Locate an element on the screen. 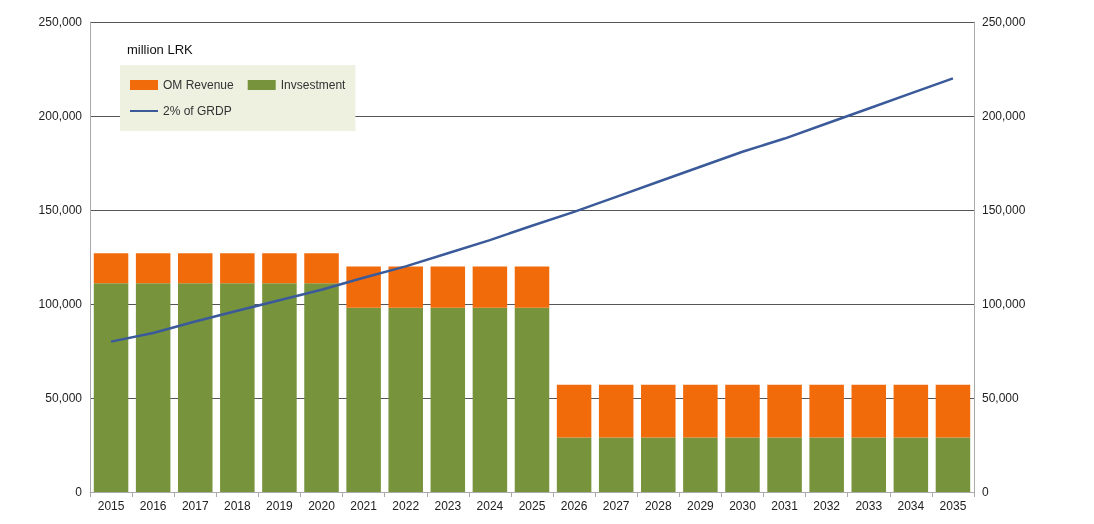 This screenshot has height=524, width=1094. x-tick-label: 2019 is located at coordinates (280, 506).